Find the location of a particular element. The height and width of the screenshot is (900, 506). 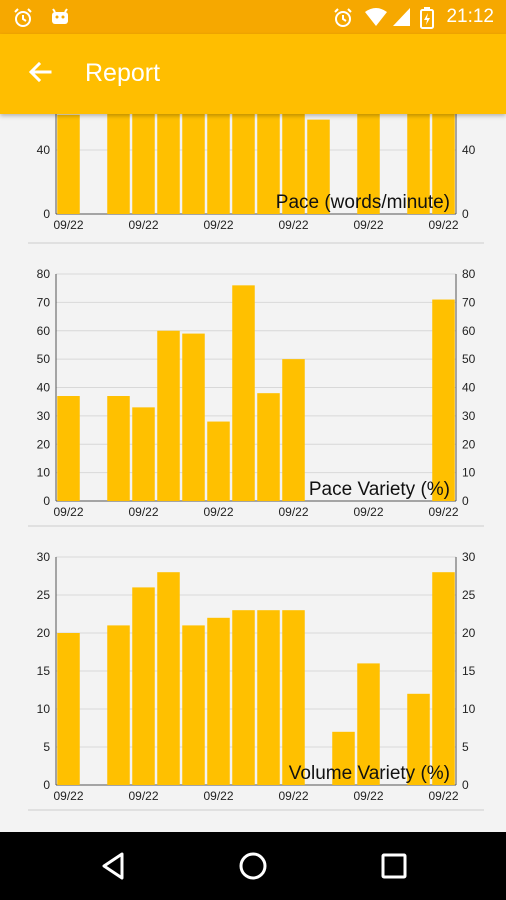

y-tick-label-left: 15 is located at coordinates (44, 671).